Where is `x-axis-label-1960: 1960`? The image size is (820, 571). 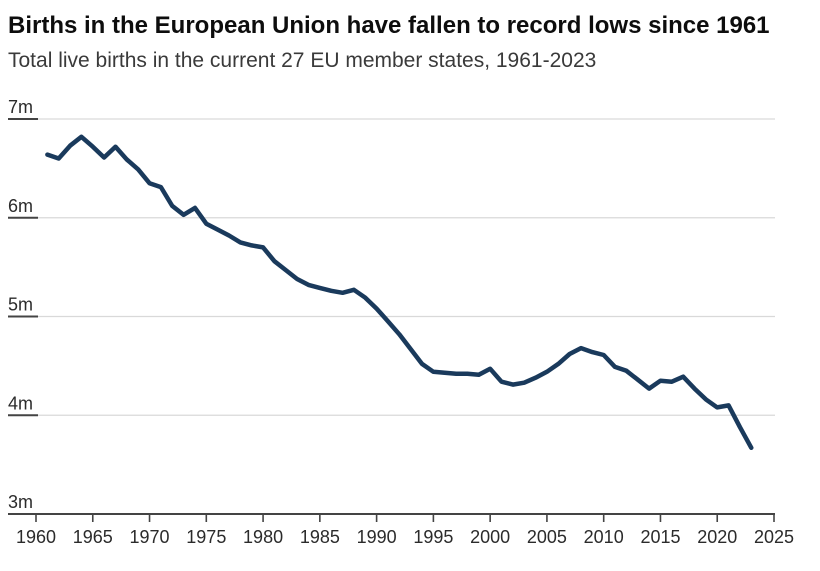 x-axis-label-1960: 1960 is located at coordinates (36, 537).